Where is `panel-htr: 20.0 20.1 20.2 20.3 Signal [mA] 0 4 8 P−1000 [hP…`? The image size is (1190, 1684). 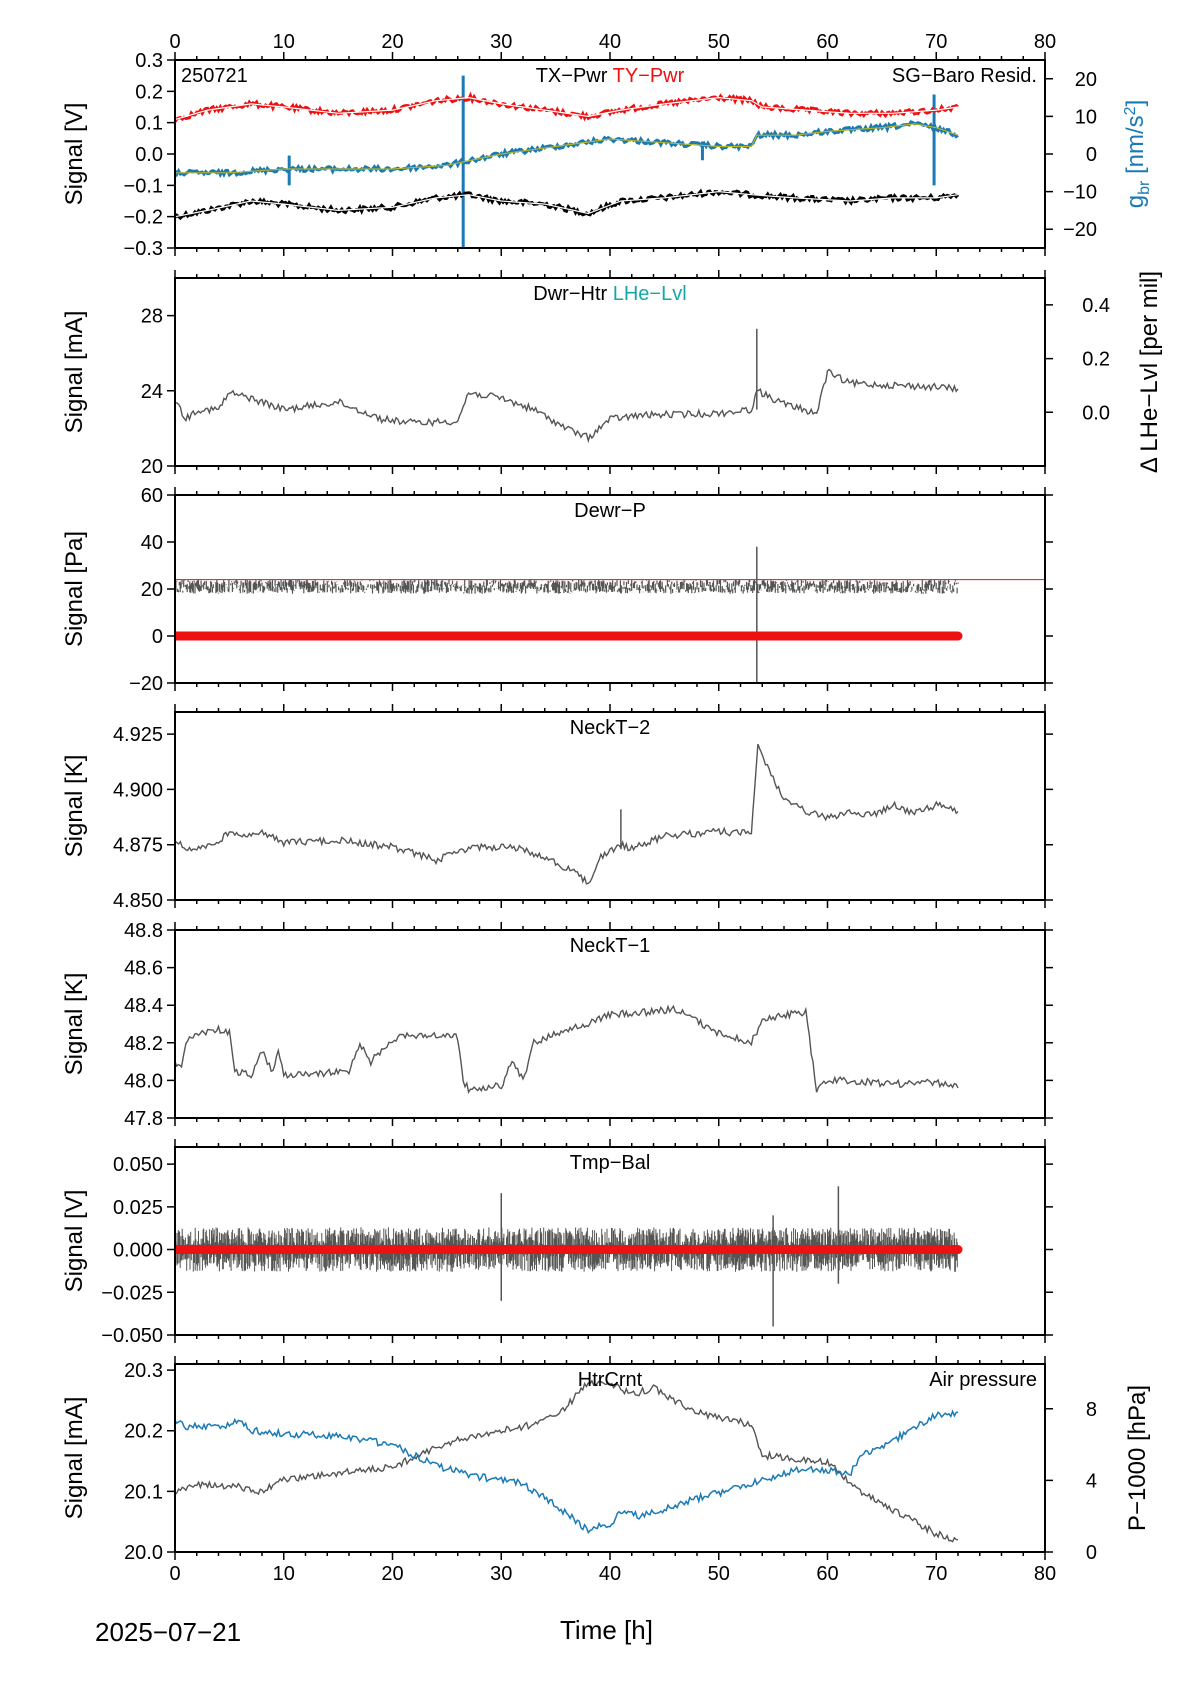
panel-htr: 20.0 20.1 20.2 20.3 Signal [mA] 0 4 8 P−1000 [hP… is located at coordinates (606, 1470).